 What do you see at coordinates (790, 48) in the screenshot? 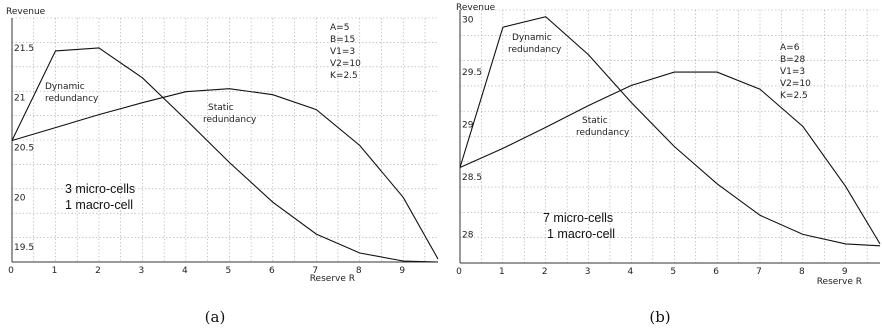
I see `param-a: A=6` at bounding box center [790, 48].